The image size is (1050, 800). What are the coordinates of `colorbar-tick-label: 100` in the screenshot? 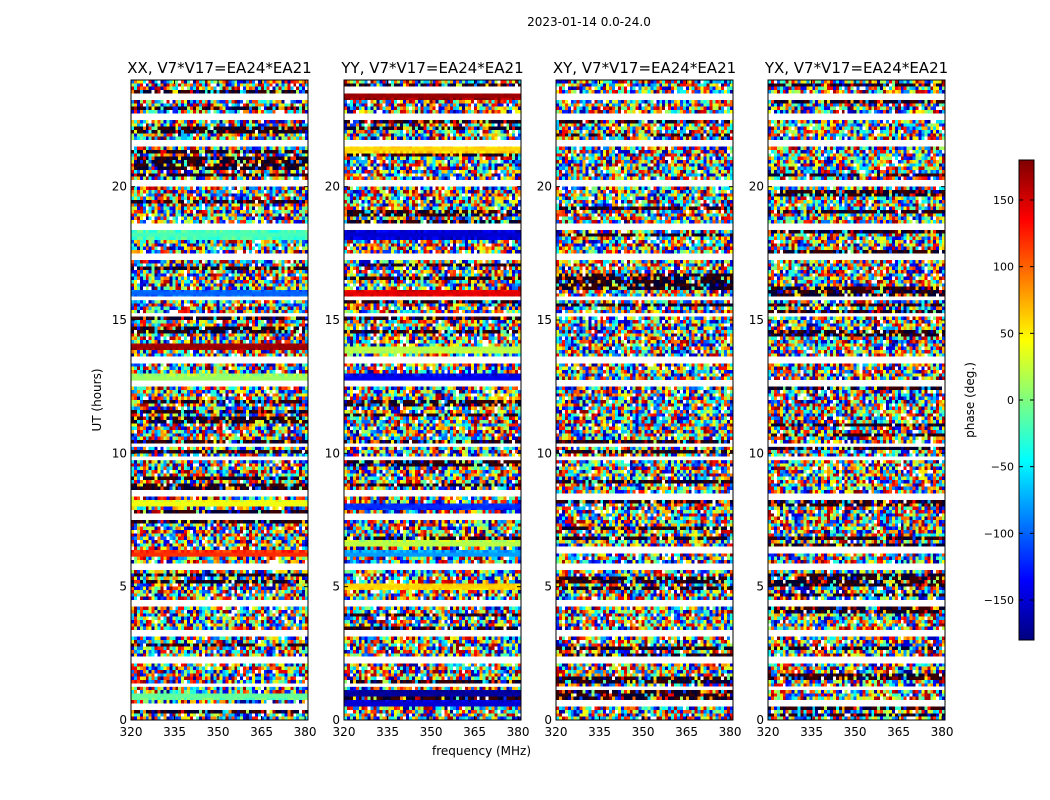 It's located at (1003, 267).